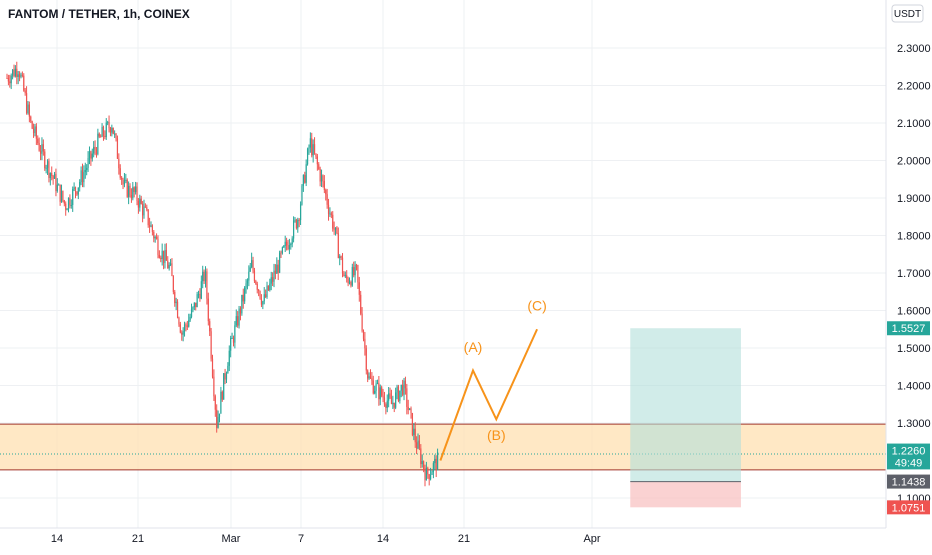 The image size is (932, 555). What do you see at coordinates (914, 274) in the screenshot?
I see `y-tick-label: 1.7000` at bounding box center [914, 274].